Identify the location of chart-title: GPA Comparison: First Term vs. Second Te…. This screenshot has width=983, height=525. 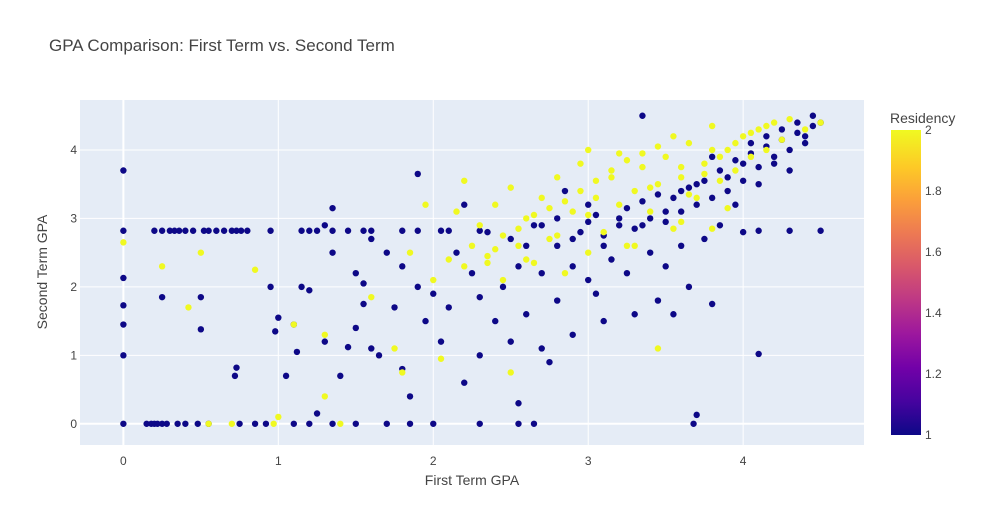
(222, 45).